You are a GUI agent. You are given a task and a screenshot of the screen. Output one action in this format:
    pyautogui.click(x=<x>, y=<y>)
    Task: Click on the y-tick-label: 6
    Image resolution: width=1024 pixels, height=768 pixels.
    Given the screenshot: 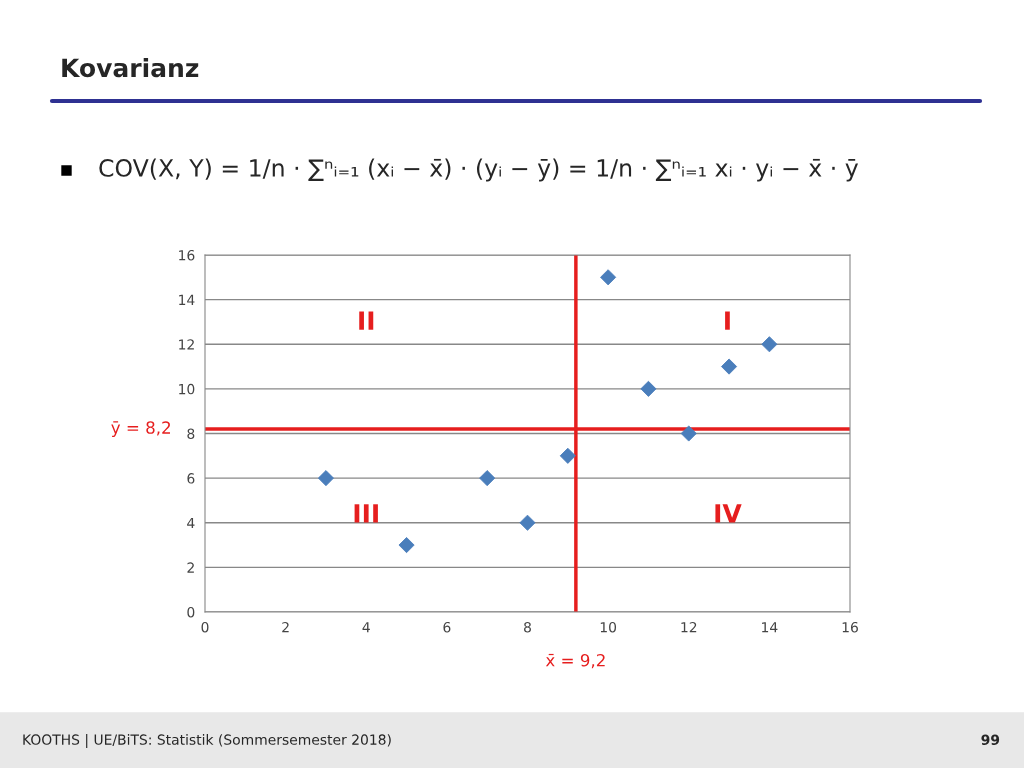 What is the action you would take?
    pyautogui.click(x=191, y=478)
    